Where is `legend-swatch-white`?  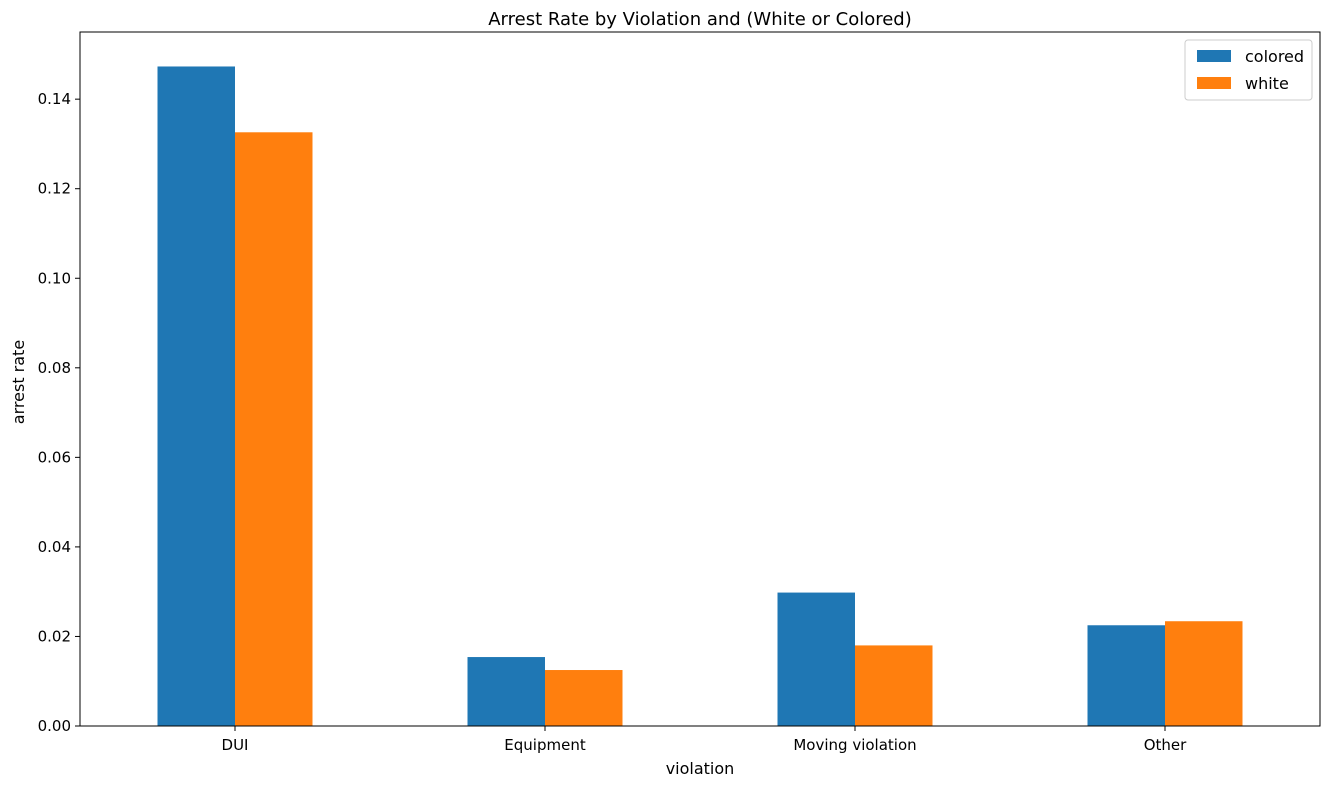
legend-swatch-white is located at coordinates (1214, 83).